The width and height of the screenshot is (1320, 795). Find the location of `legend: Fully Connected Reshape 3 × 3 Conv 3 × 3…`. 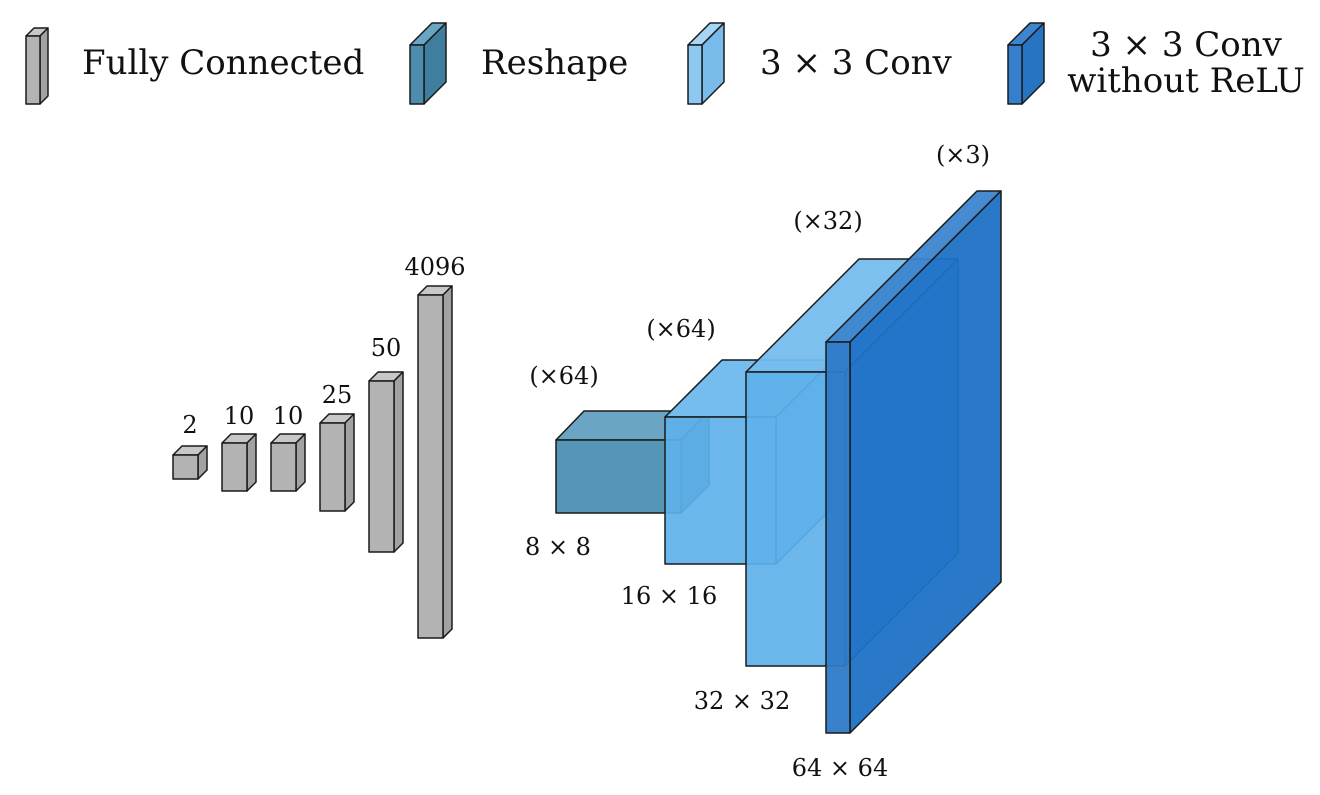

legend: Fully Connected Reshape 3 × 3 Conv 3 × 3… is located at coordinates (665, 63).